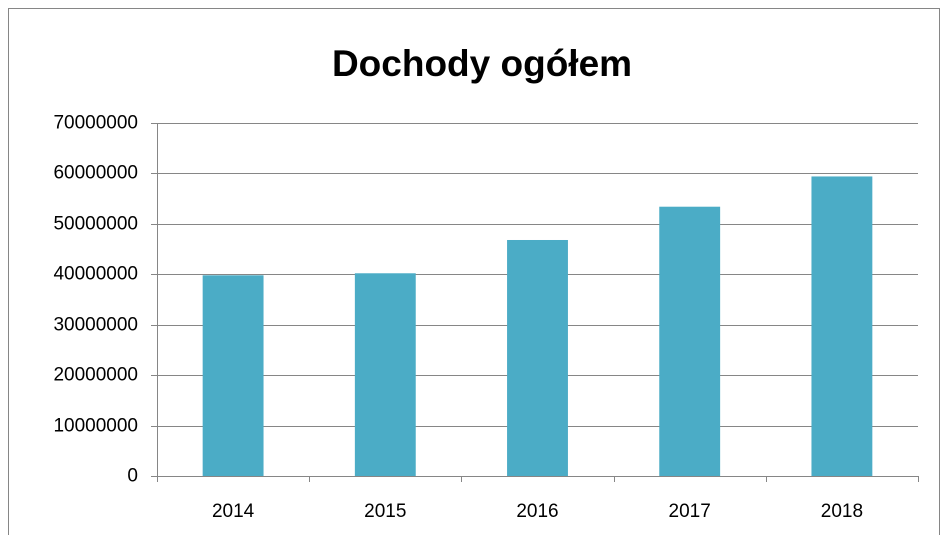  What do you see at coordinates (95, 224) in the screenshot?
I see `y-tick-label: 50000000` at bounding box center [95, 224].